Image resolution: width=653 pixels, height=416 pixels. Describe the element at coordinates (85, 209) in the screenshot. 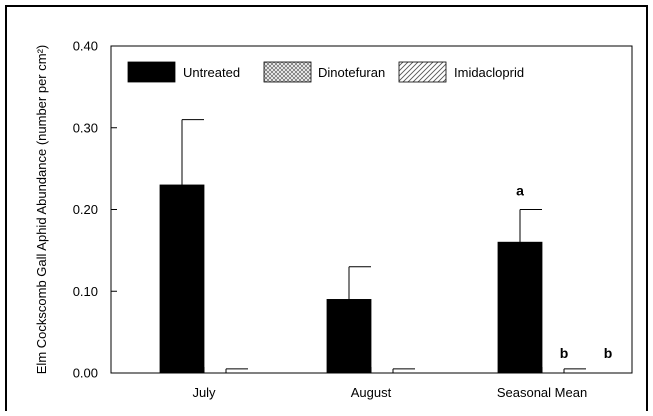

I see `y-tick-label: 0.20` at that location.